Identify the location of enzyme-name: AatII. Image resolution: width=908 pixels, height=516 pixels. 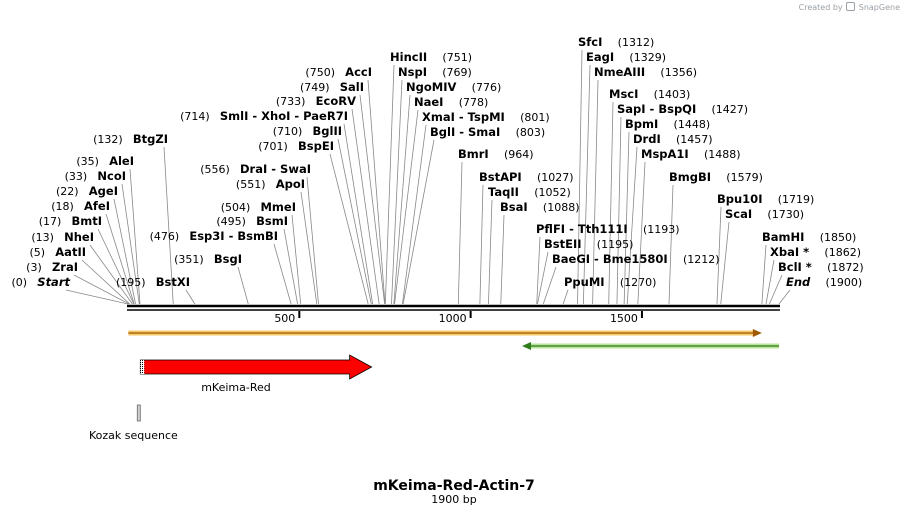
(70, 252).